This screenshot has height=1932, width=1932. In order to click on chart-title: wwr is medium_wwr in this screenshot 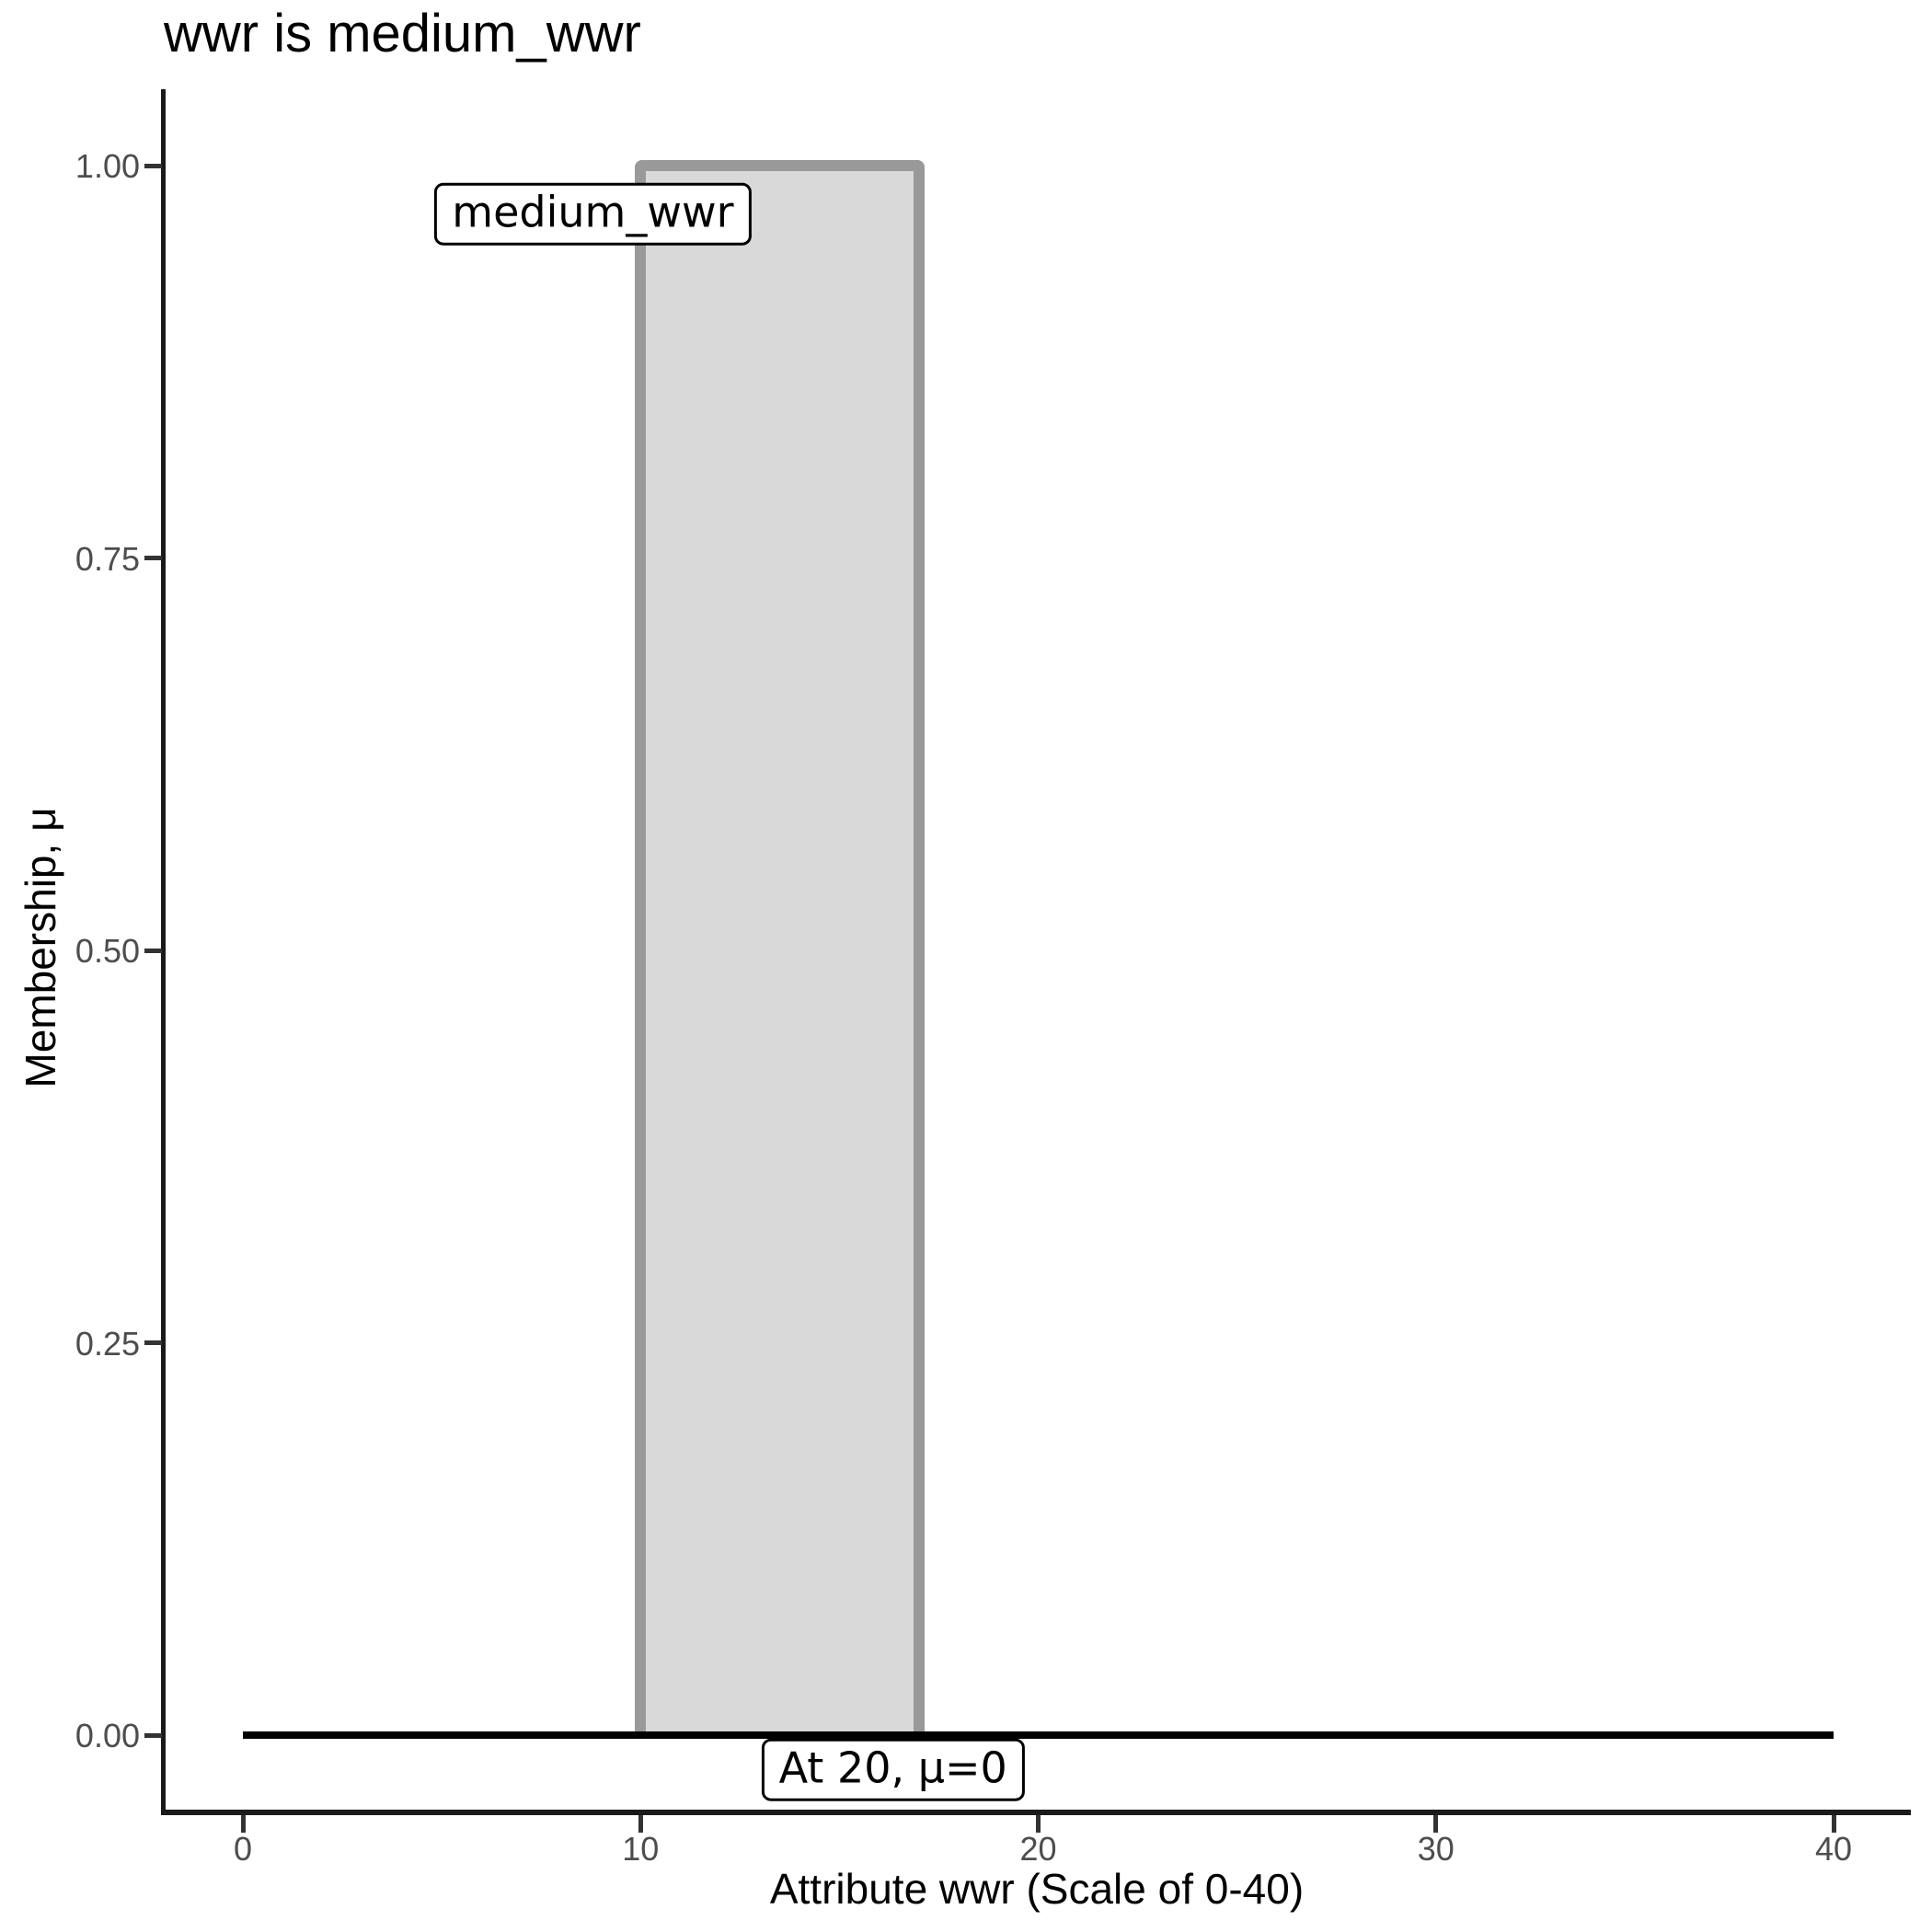, I will do `click(402, 33)`.